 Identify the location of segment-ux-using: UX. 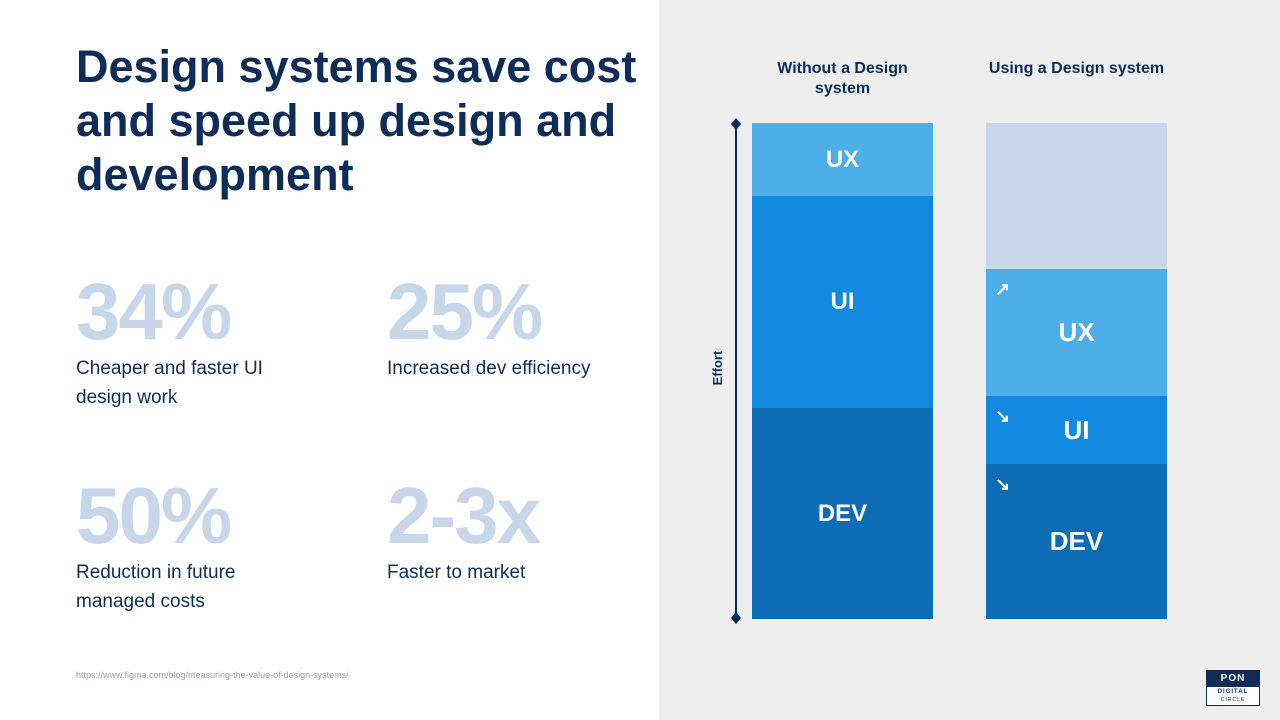
(1076, 332).